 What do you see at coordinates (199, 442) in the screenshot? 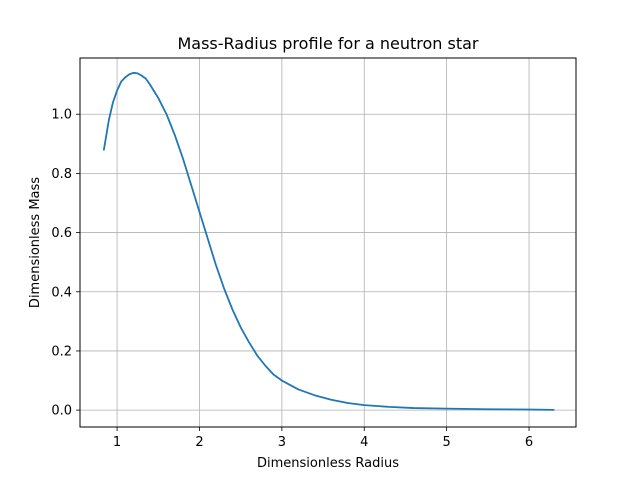
I see `x-tick-label: 2` at bounding box center [199, 442].